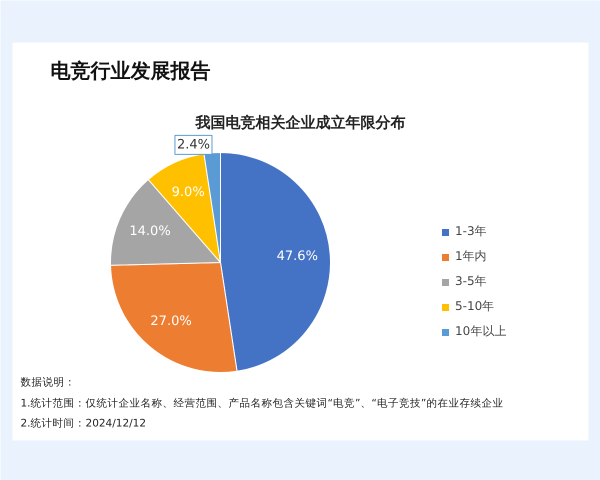  What do you see at coordinates (150, 231) in the screenshot?
I see `data-label: 14.0%` at bounding box center [150, 231].